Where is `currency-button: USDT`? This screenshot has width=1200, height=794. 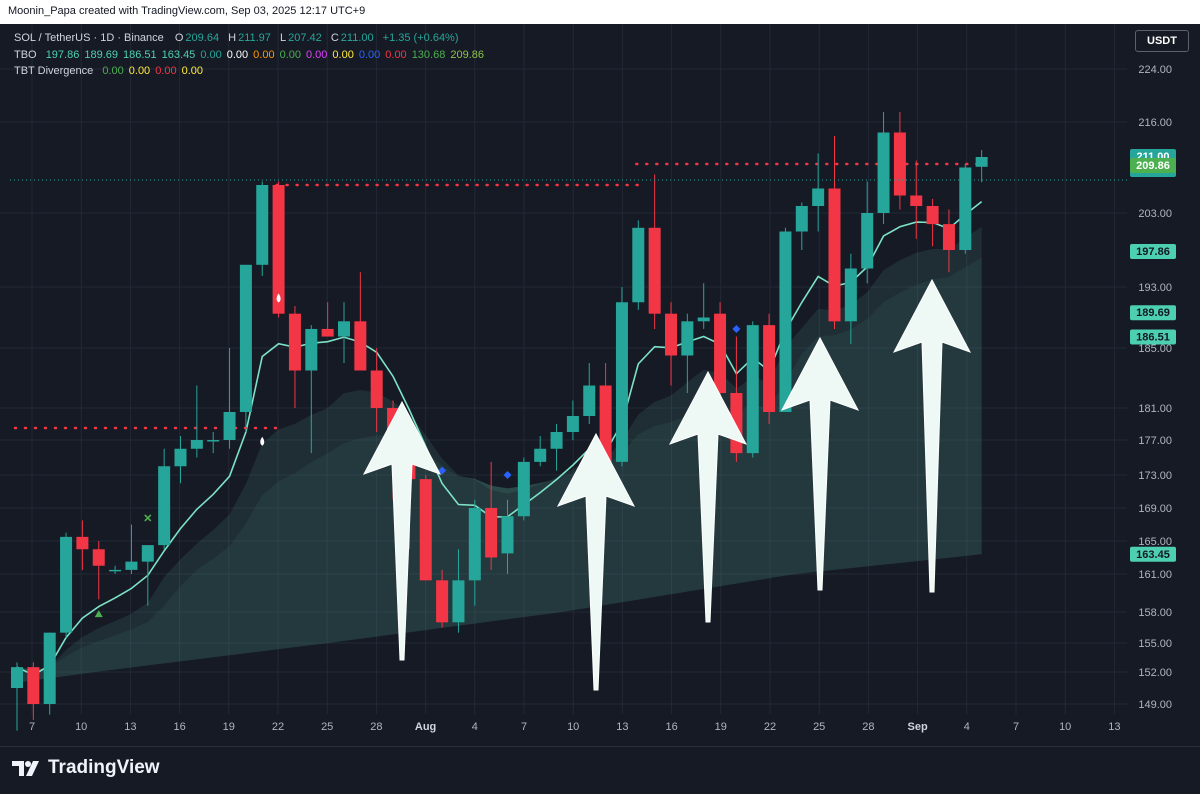
currency-button: USDT is located at coordinates (1162, 41).